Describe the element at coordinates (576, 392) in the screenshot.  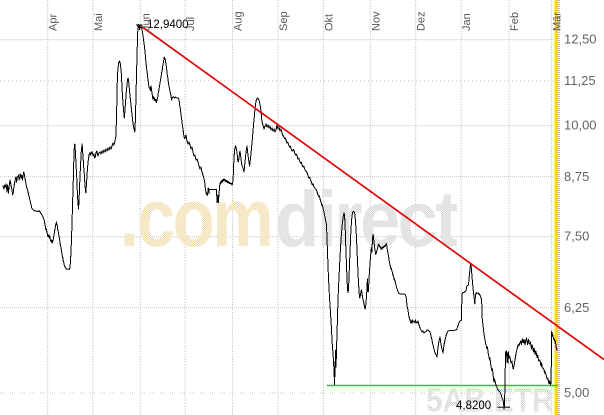
I see `svg-text: 5,00` at that location.